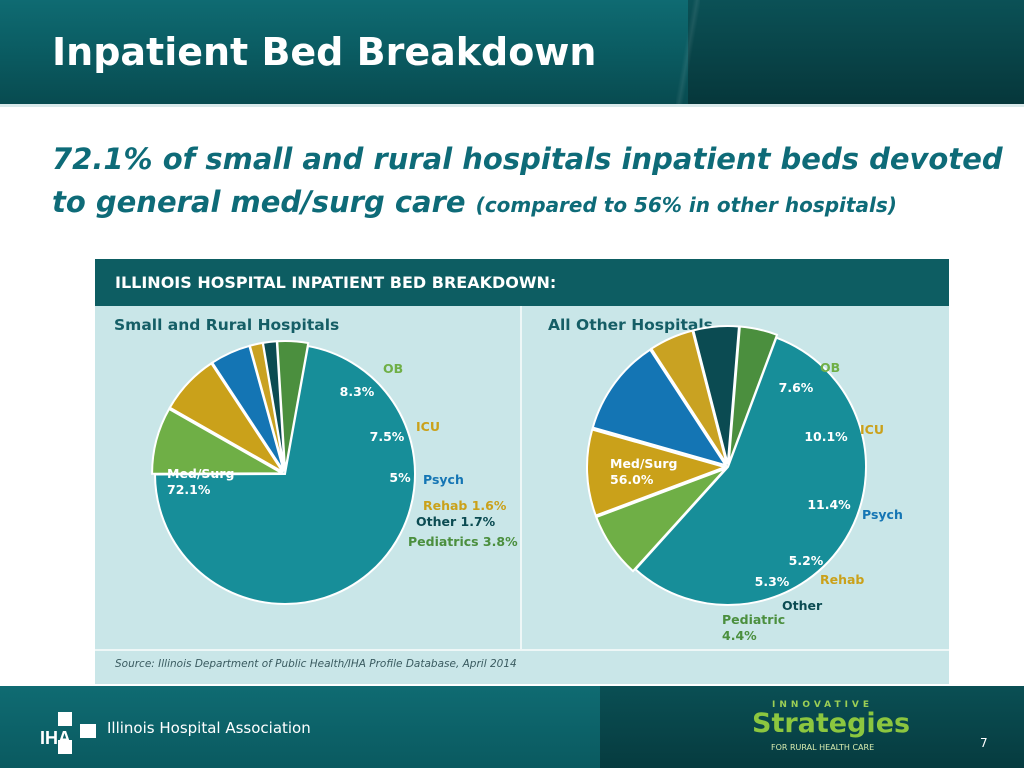 This screenshot has width=1024, height=768. I want to click on chart-footer-rule, so click(522, 650).